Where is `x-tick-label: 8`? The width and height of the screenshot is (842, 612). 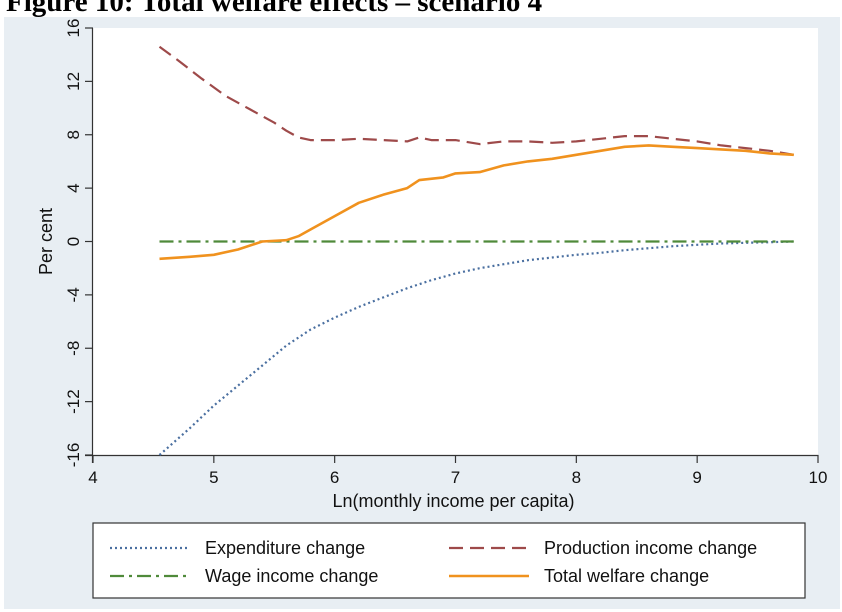 x-tick-label: 8 is located at coordinates (576, 477).